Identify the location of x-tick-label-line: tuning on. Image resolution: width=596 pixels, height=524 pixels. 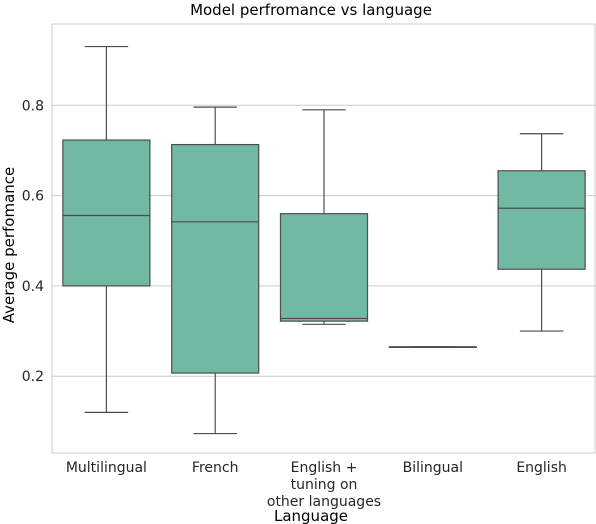
(324, 485).